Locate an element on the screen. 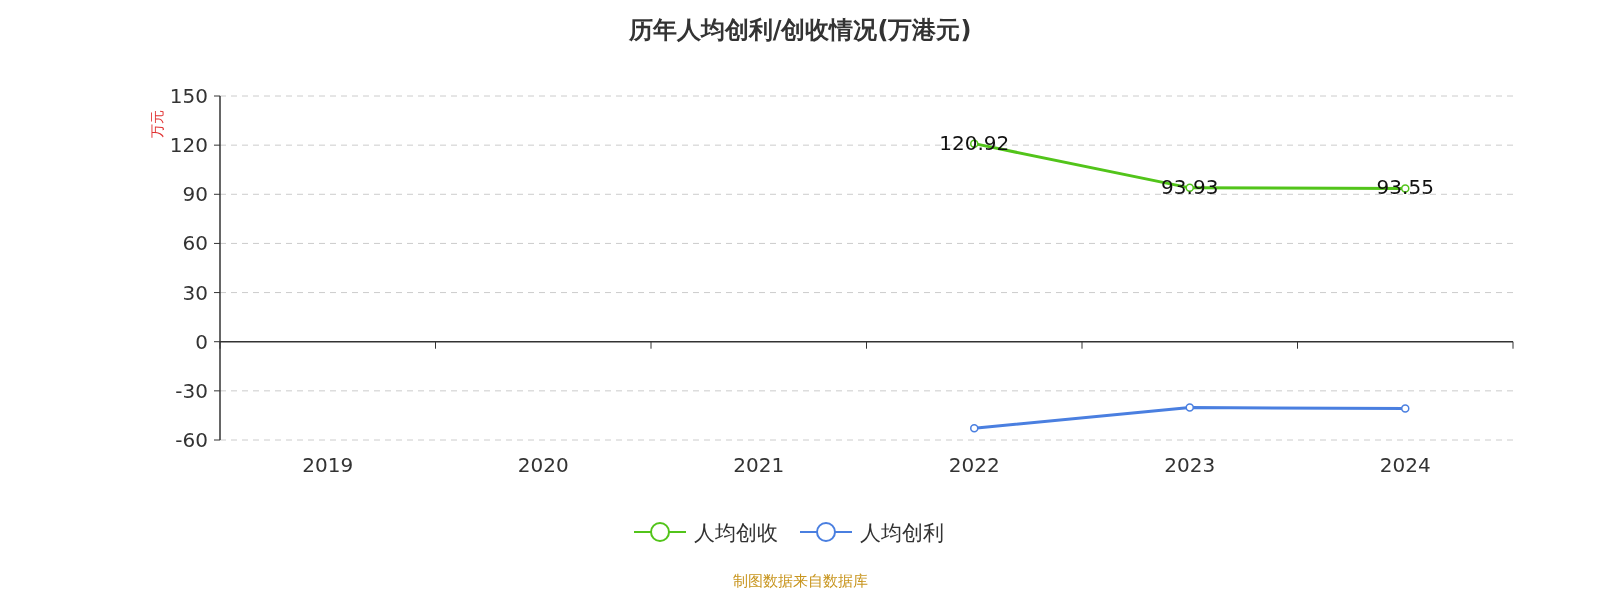 This screenshot has height=600, width=1600. x-tick-label: 2020 is located at coordinates (543, 465).